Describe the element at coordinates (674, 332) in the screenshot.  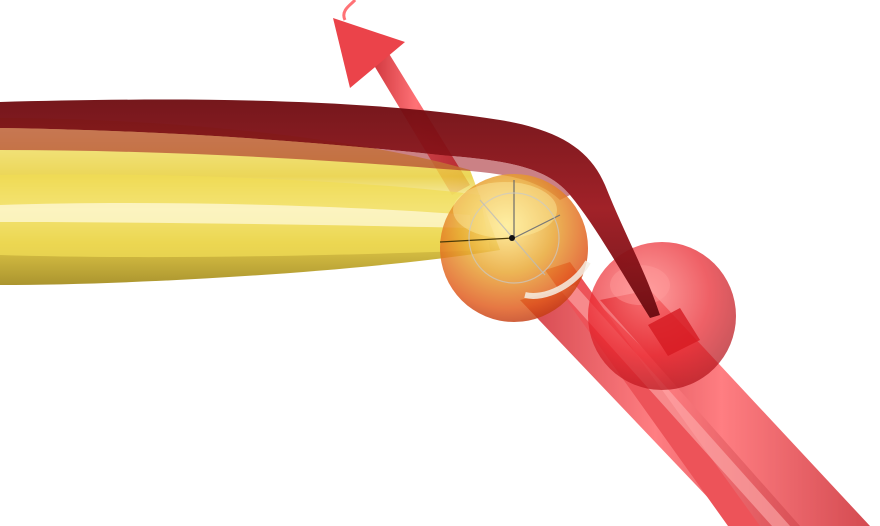
I see `marker-prism` at that location.